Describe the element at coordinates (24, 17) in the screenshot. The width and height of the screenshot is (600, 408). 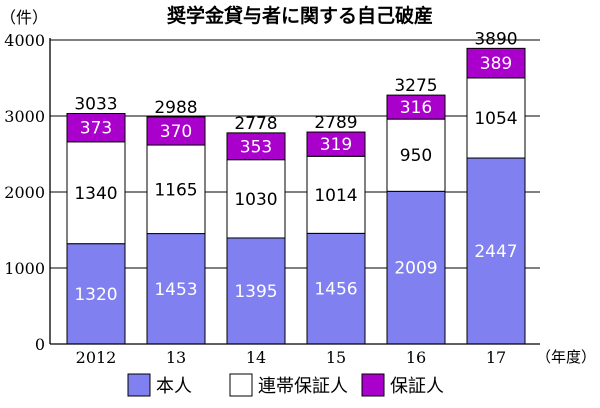
I see `y-axis-unit-label: （件）` at that location.